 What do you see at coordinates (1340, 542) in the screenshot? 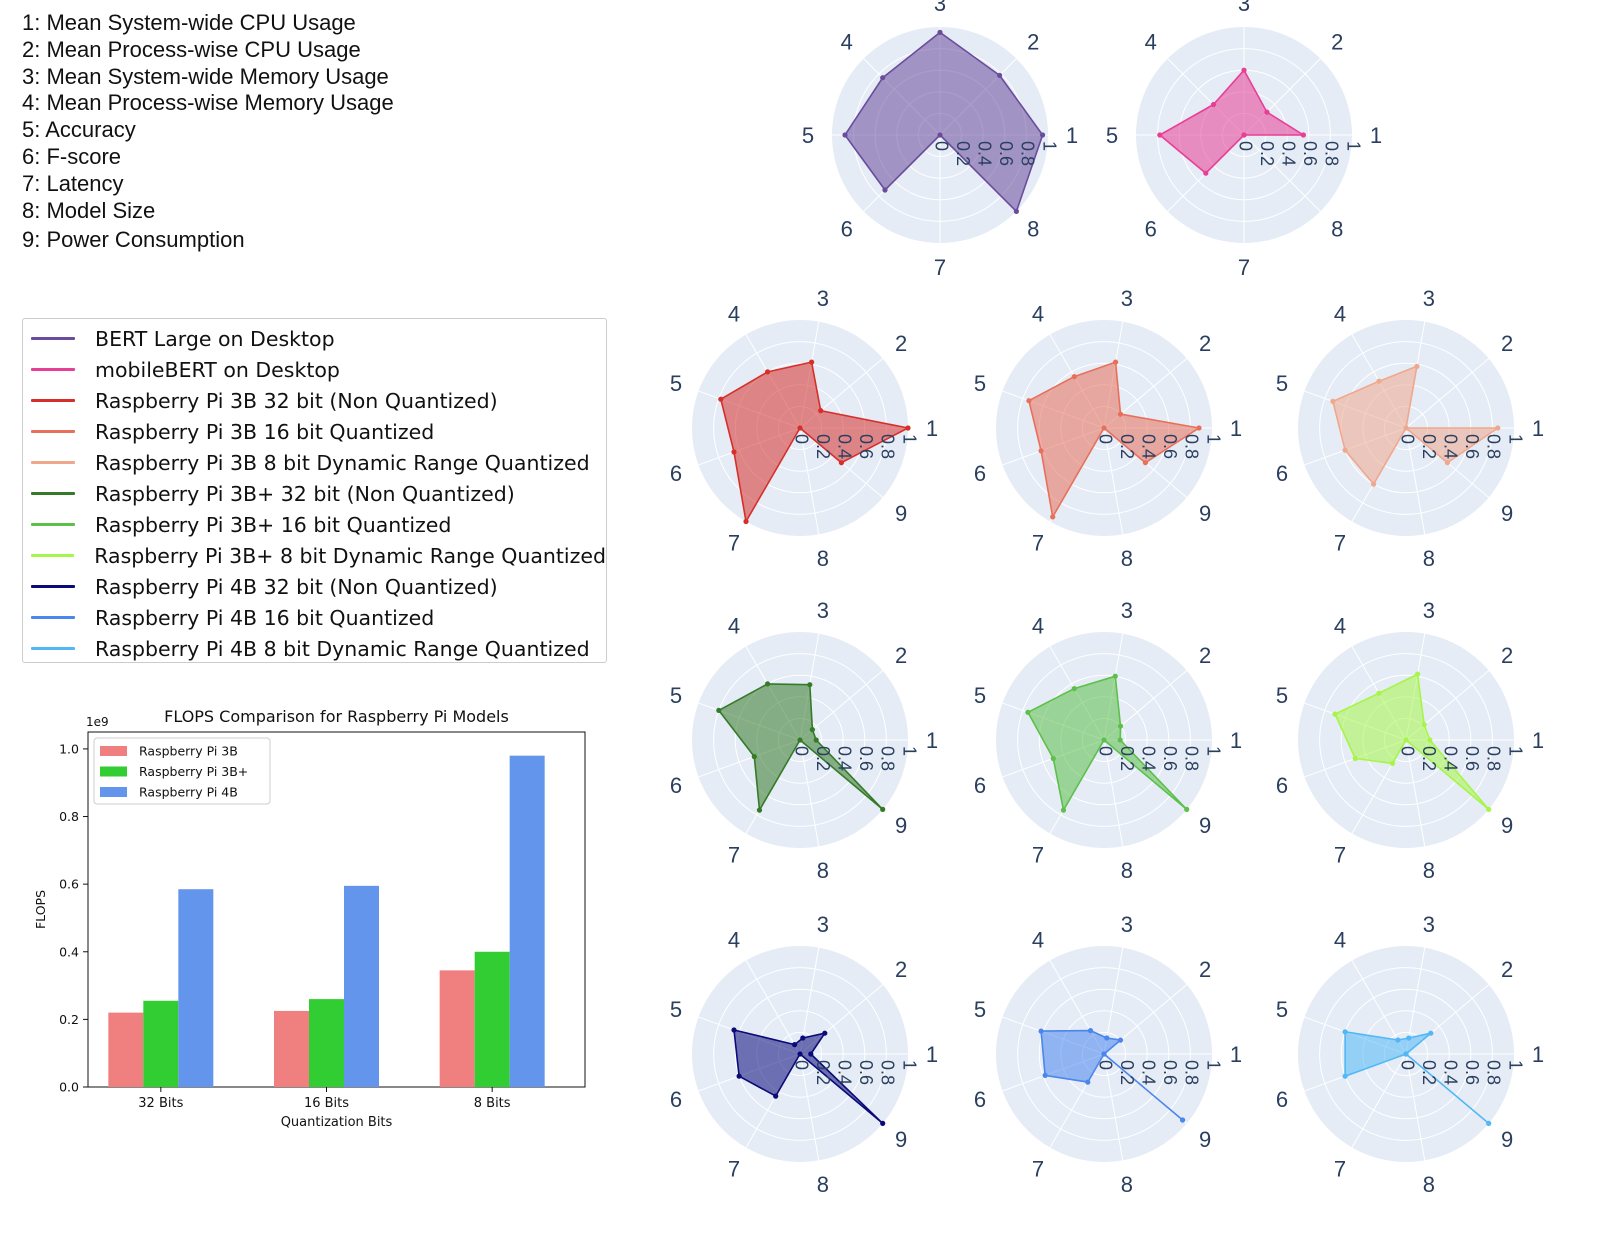
I see `angular-axis-label: 7` at bounding box center [1340, 542].